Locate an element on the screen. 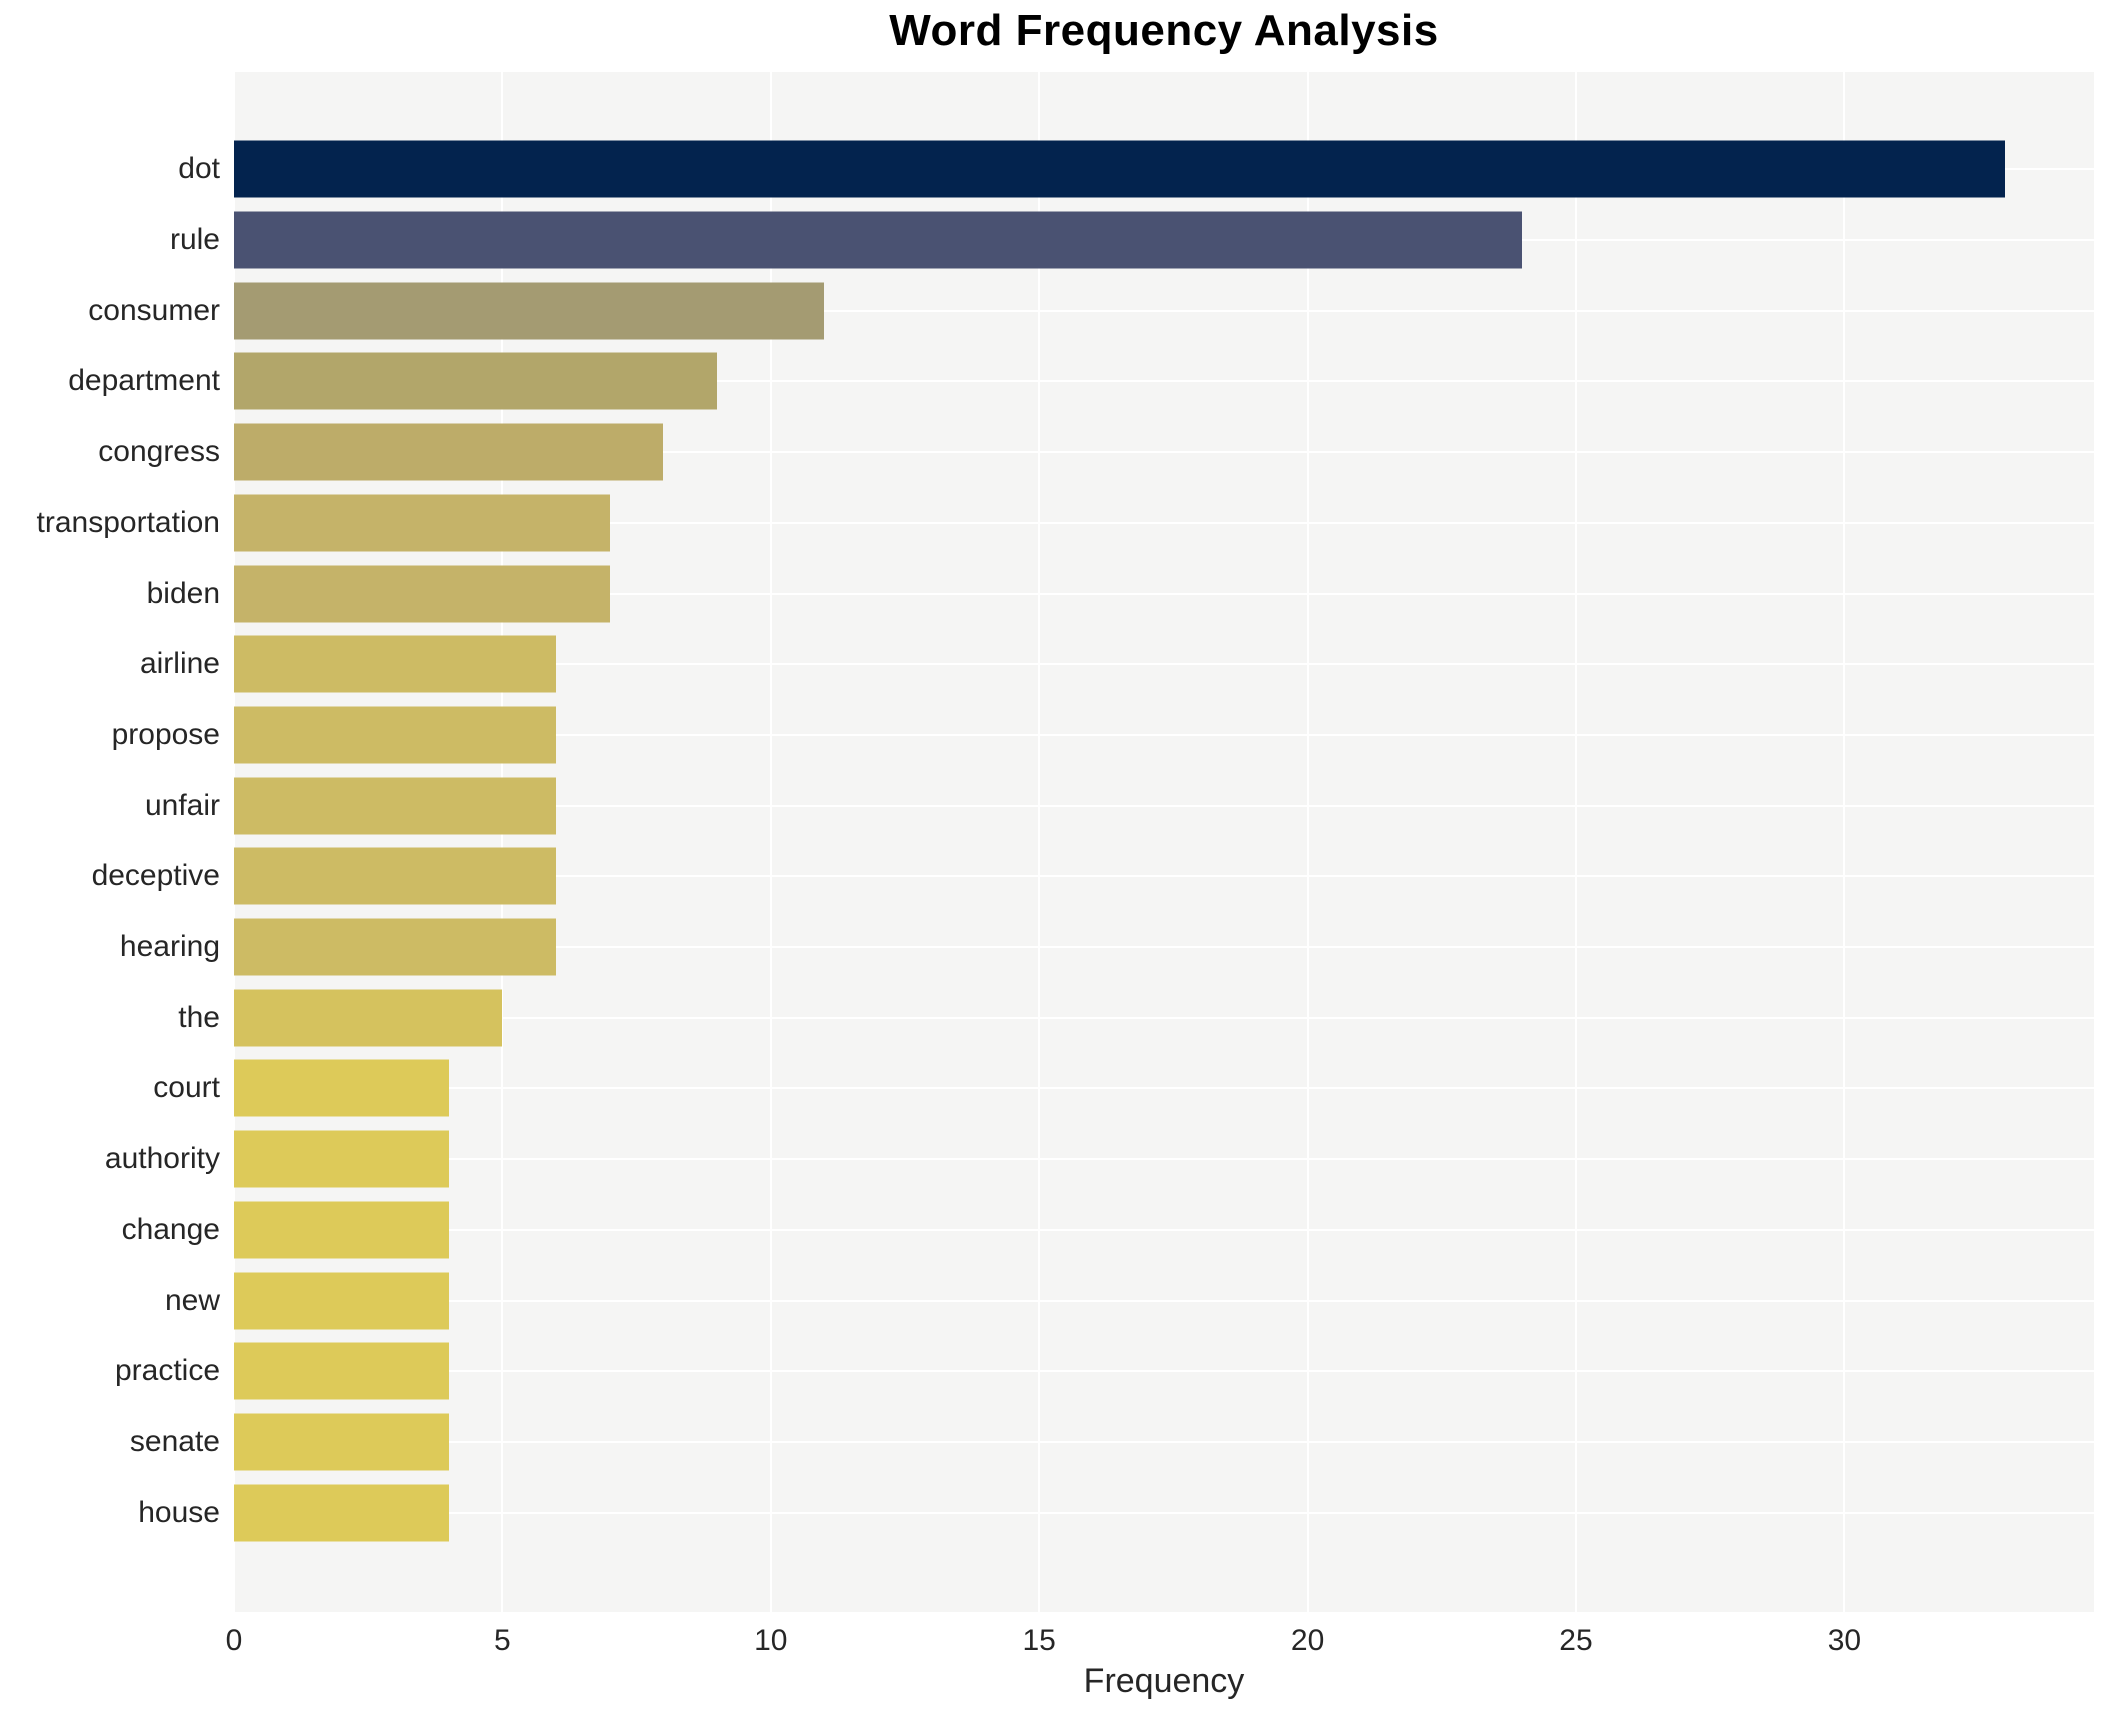  y-tick-label: senate is located at coordinates (174, 1441).